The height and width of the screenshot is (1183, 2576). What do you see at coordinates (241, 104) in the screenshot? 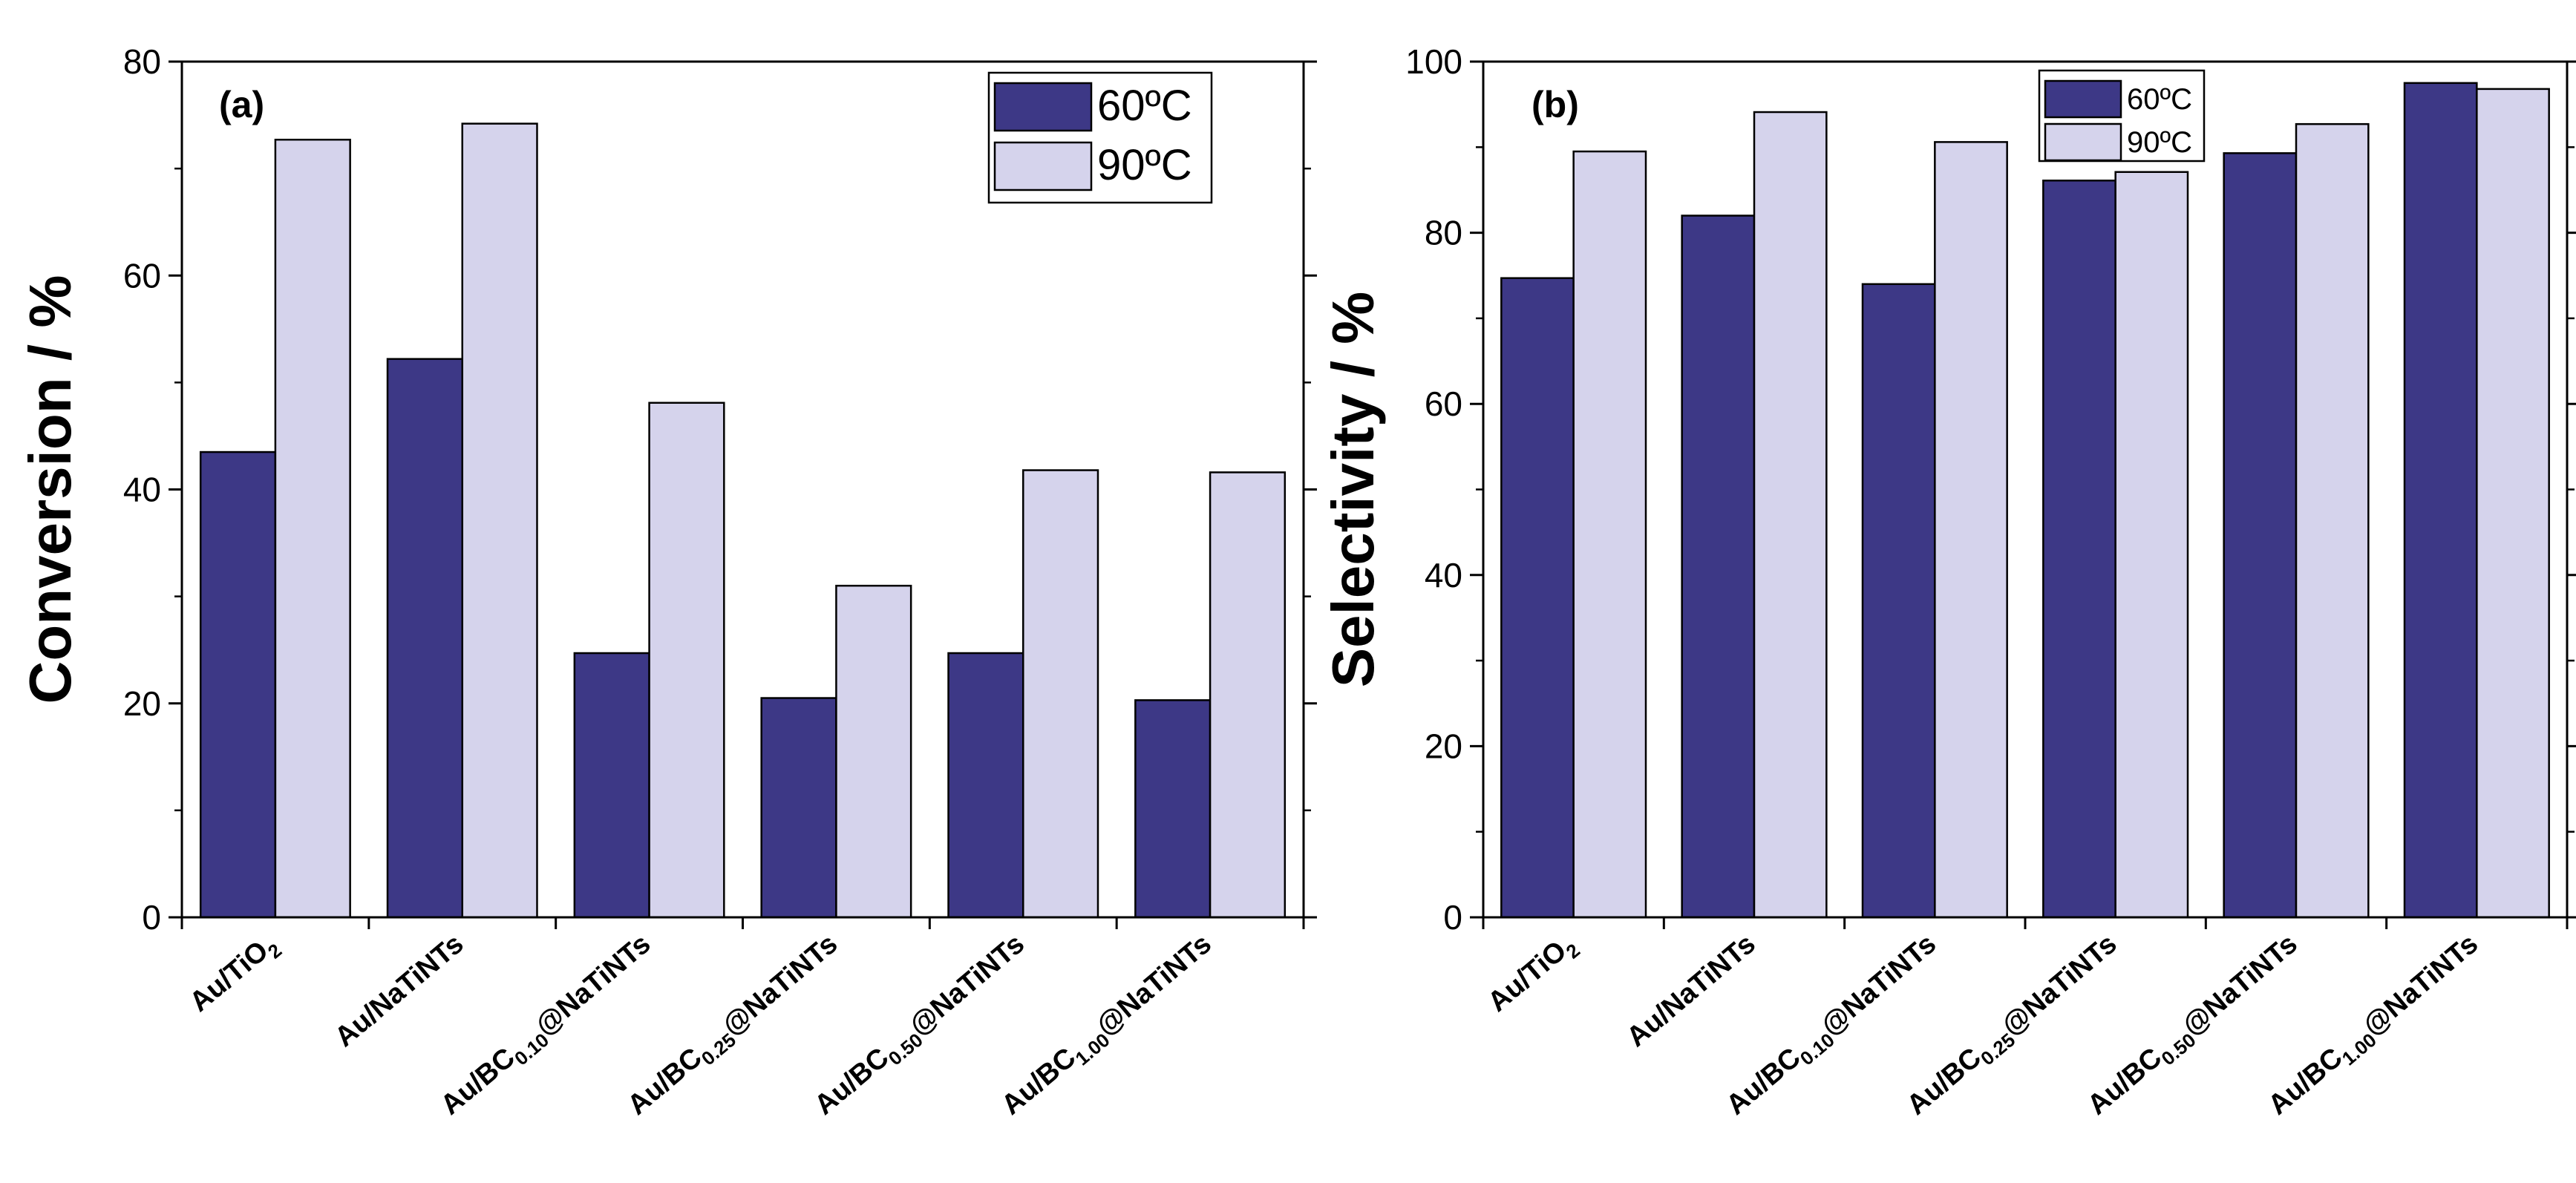
I see `panel-label: (a)` at bounding box center [241, 104].